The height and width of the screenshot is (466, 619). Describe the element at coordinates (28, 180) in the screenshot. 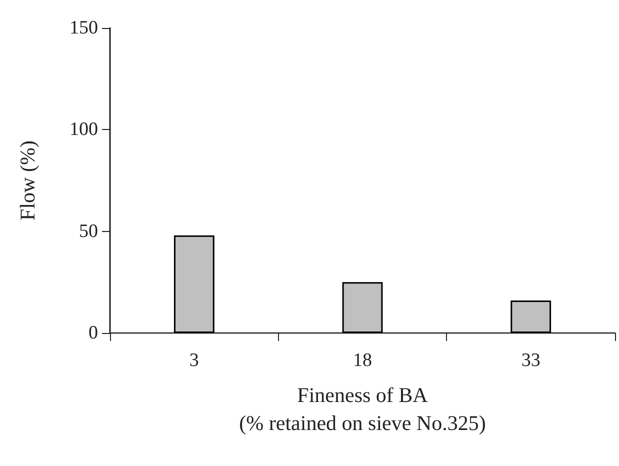

I see `y-axis-title: Flow (%)` at that location.